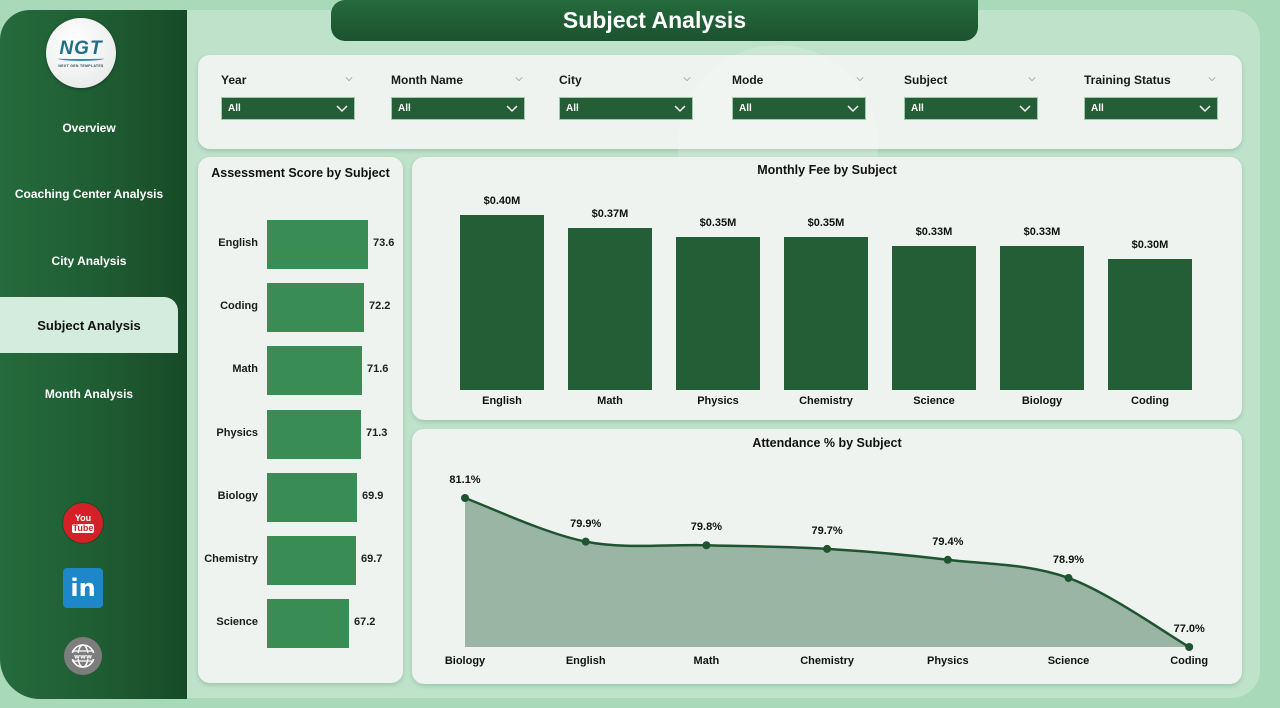 The height and width of the screenshot is (708, 1280). I want to click on bar-row-biology: Biology 69.9, so click(300, 497).